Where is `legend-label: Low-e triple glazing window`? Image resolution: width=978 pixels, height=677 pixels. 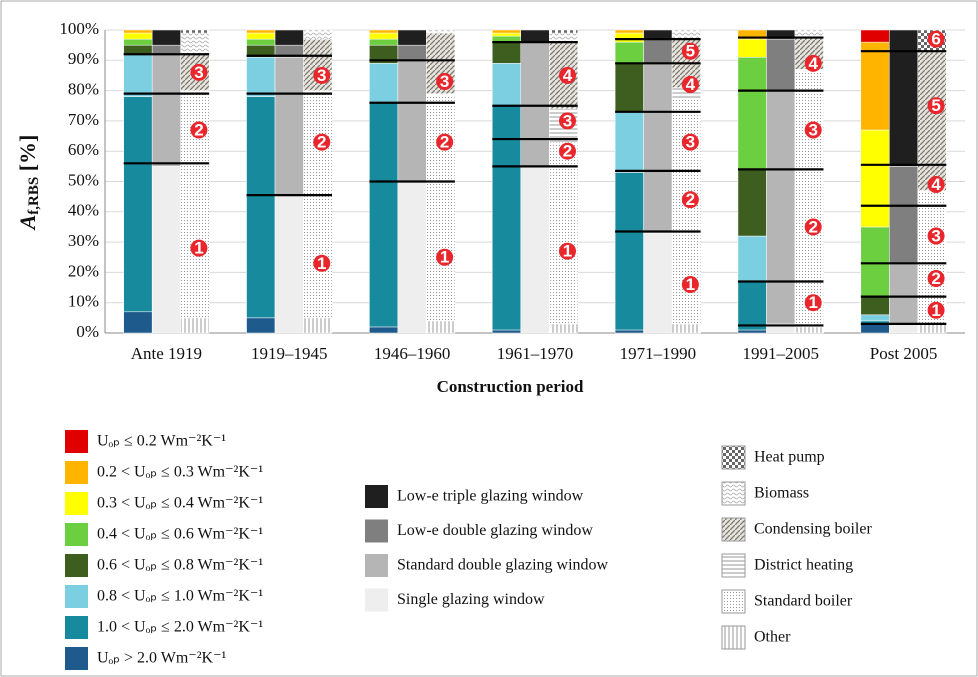 legend-label: Low-e triple glazing window is located at coordinates (490, 496).